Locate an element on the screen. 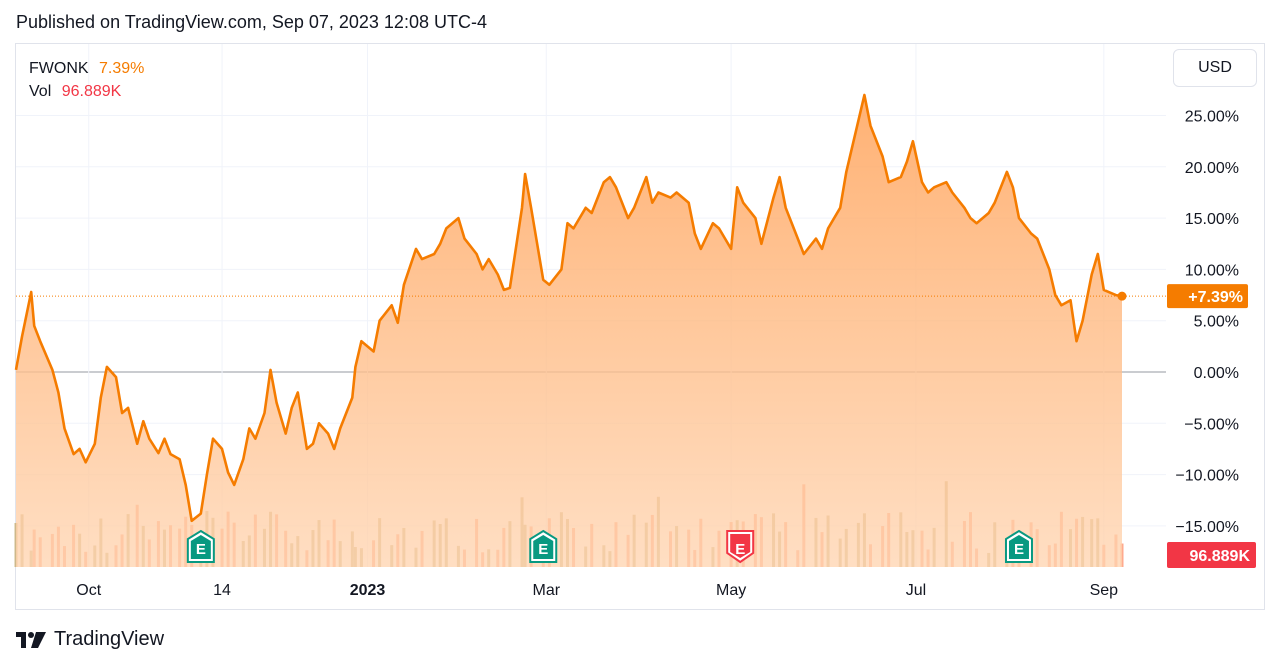 This screenshot has width=1280, height=667. legend-symbol-row: FWONK 7.39% is located at coordinates (89, 68).